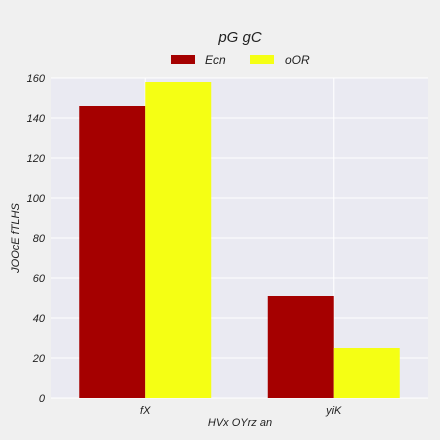 This screenshot has width=440, height=440. I want to click on y-tick-label: 160, so click(36, 79).